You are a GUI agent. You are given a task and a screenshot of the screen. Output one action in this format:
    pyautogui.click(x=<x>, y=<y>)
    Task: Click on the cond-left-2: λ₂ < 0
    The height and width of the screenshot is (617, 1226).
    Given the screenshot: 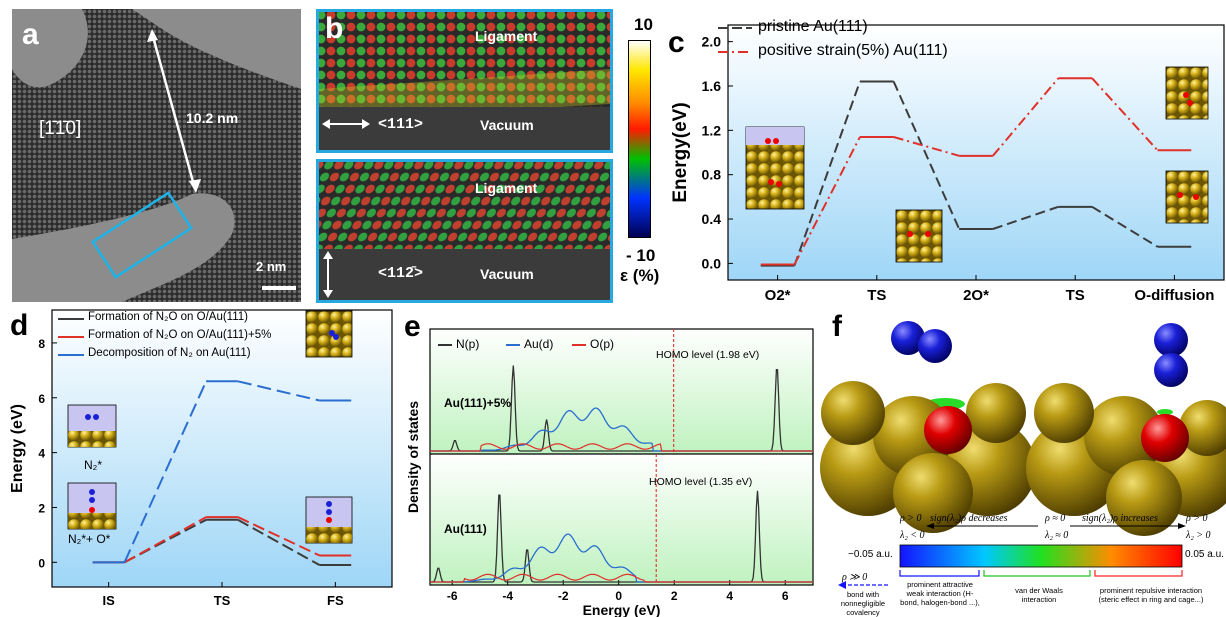 What is the action you would take?
    pyautogui.click(x=912, y=535)
    